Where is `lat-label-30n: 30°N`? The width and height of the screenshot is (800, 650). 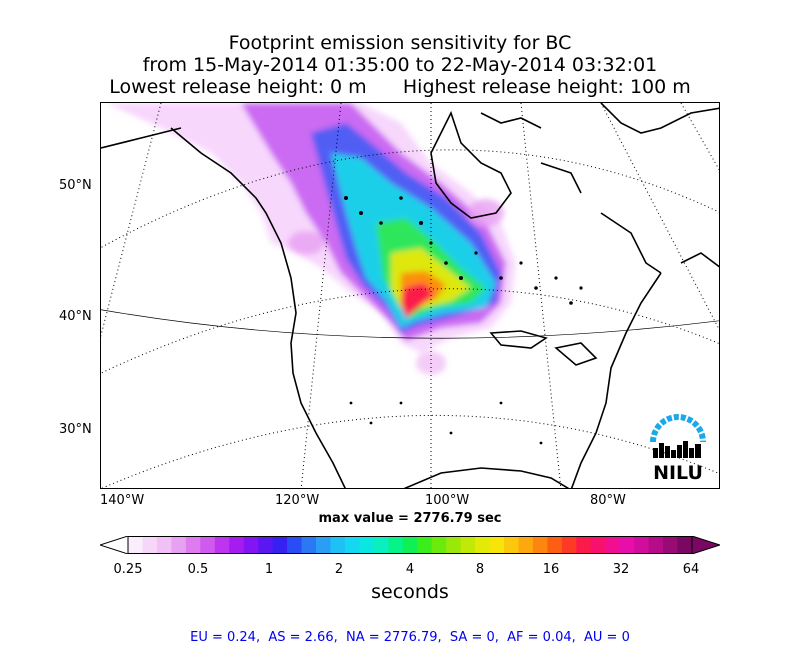
lat-label-30n: 30°N is located at coordinates (75, 429).